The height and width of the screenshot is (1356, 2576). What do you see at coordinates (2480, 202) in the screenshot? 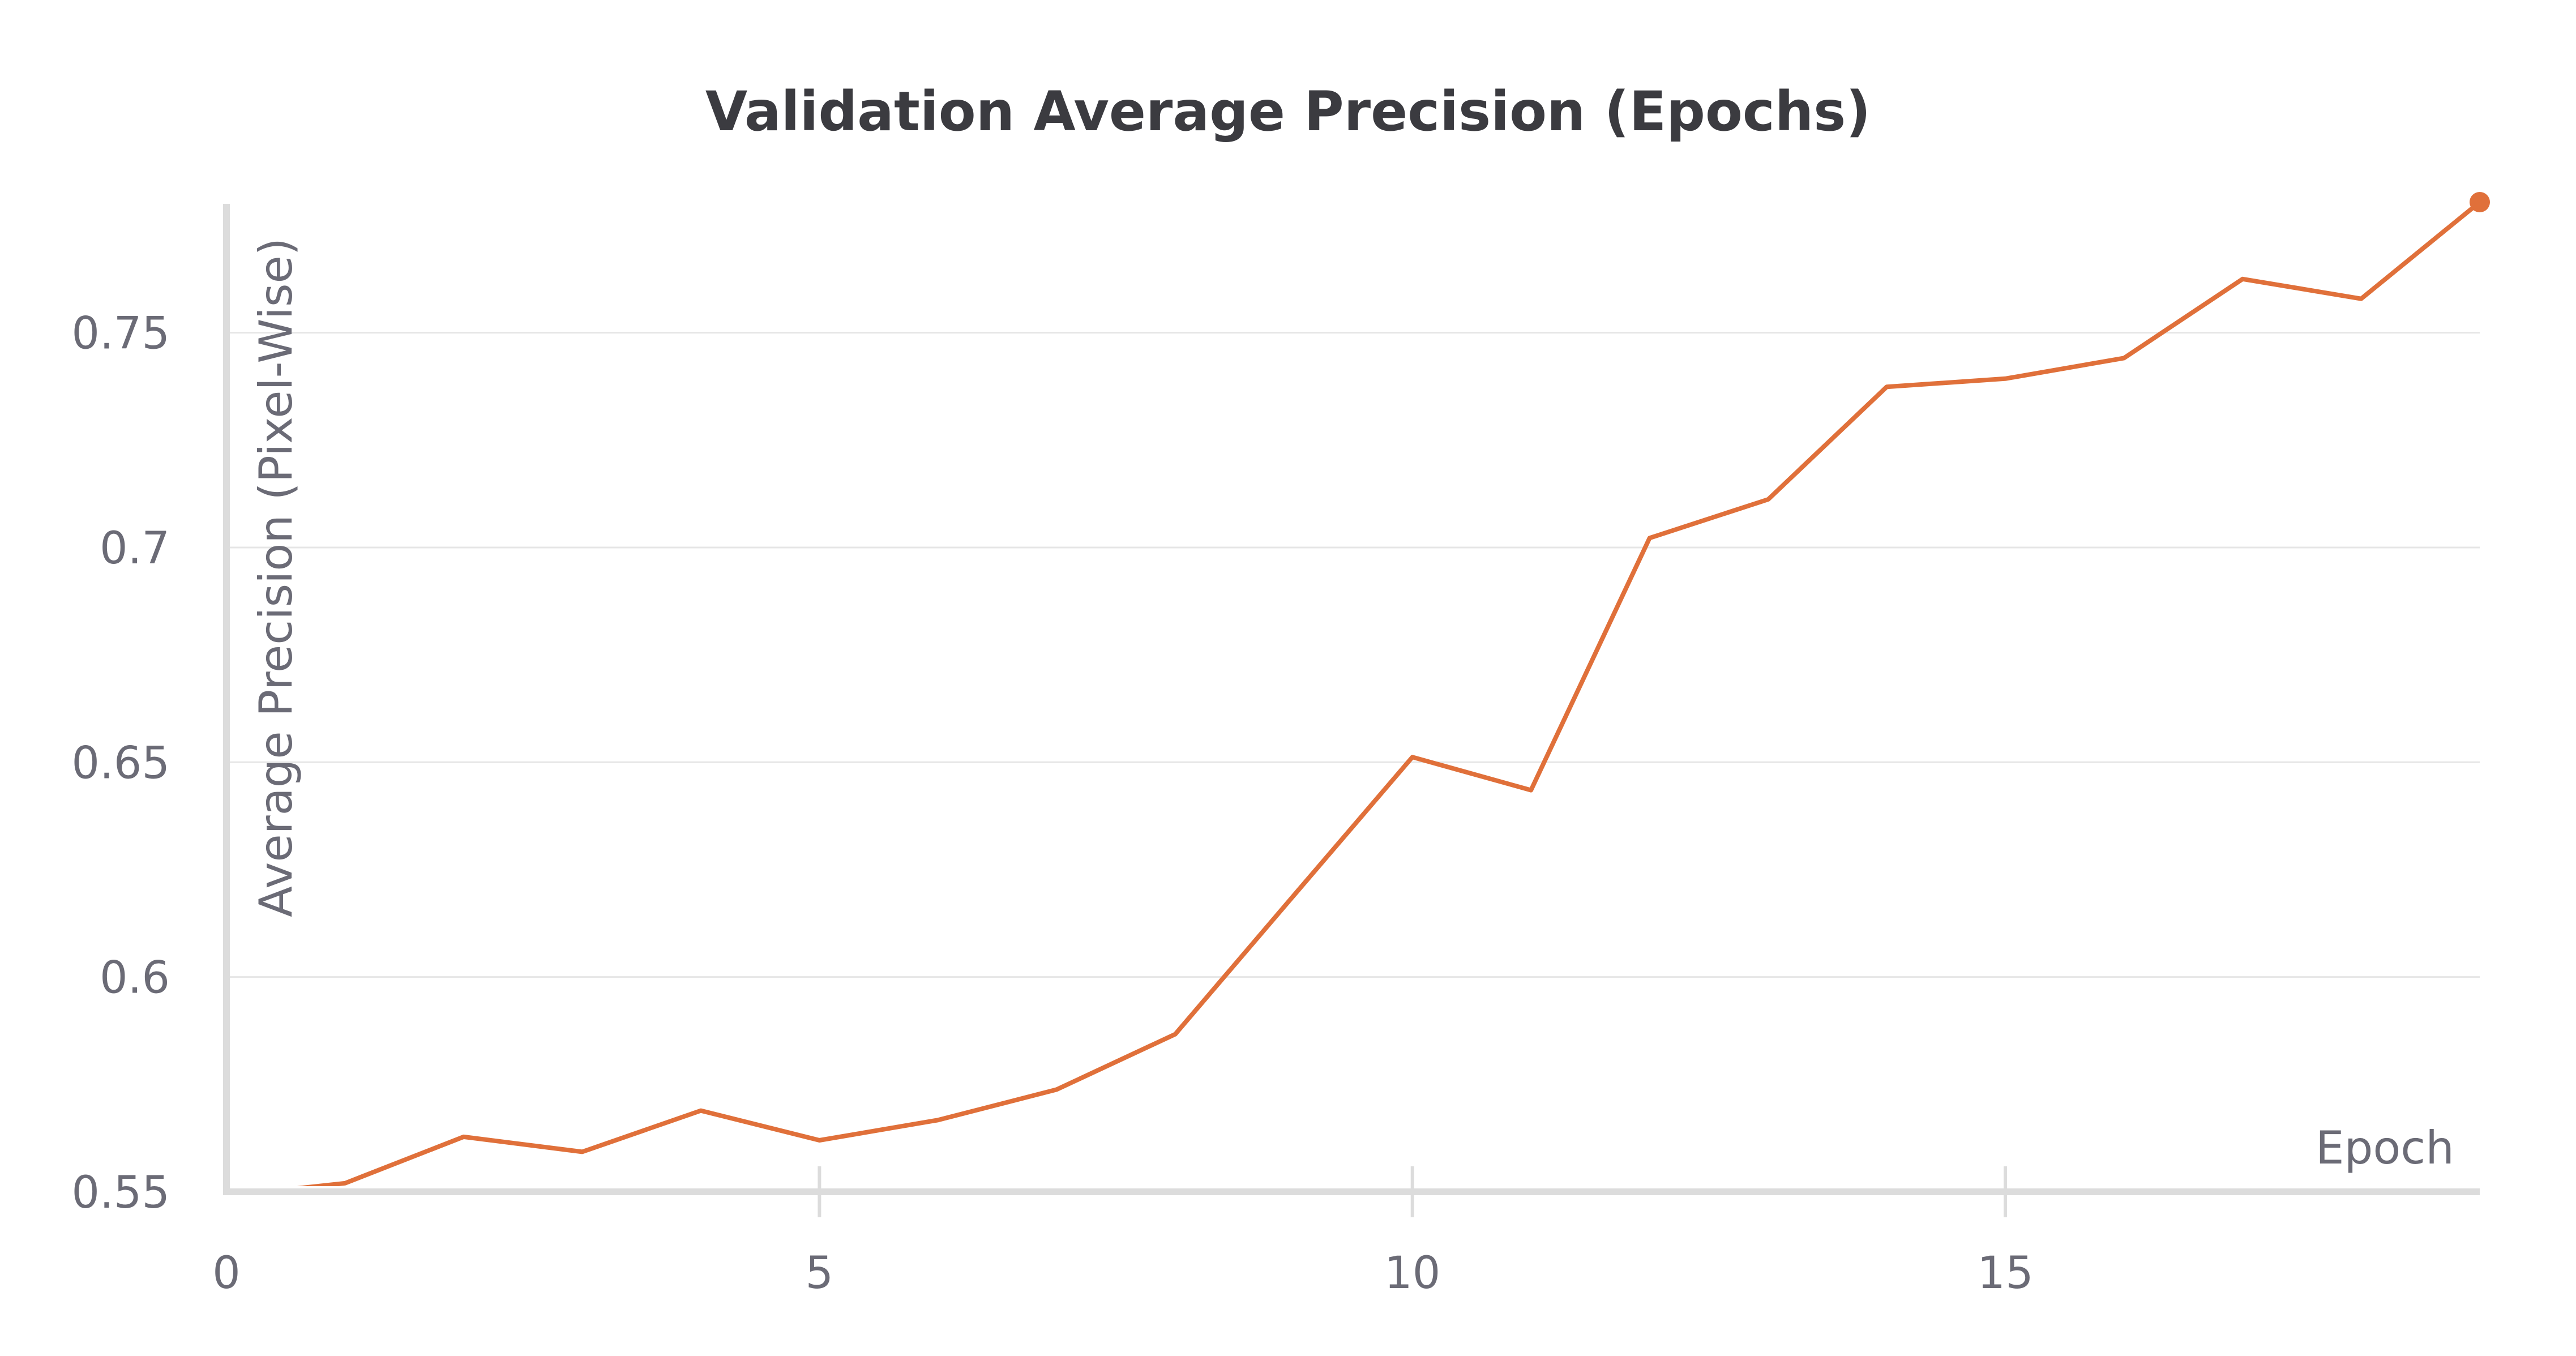
I see `series-end-point` at bounding box center [2480, 202].